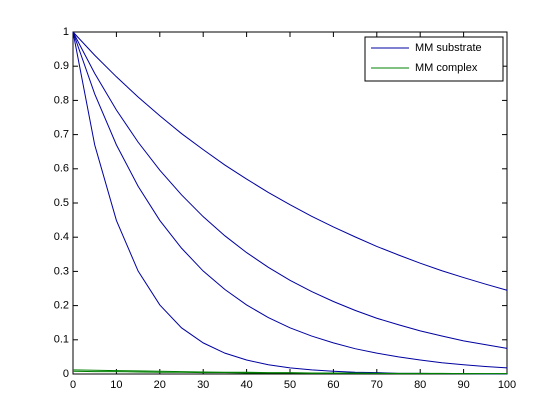 Image resolution: width=560 pixels, height=420 pixels. I want to click on line, so click(289, 372).